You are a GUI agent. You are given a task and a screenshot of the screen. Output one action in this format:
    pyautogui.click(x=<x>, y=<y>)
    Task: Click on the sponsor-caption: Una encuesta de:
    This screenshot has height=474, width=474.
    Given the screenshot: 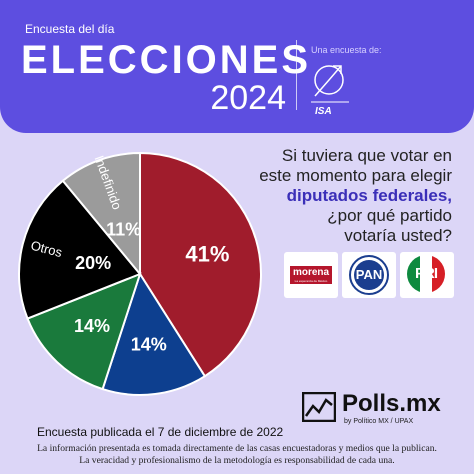 What is the action you would take?
    pyautogui.click(x=346, y=50)
    